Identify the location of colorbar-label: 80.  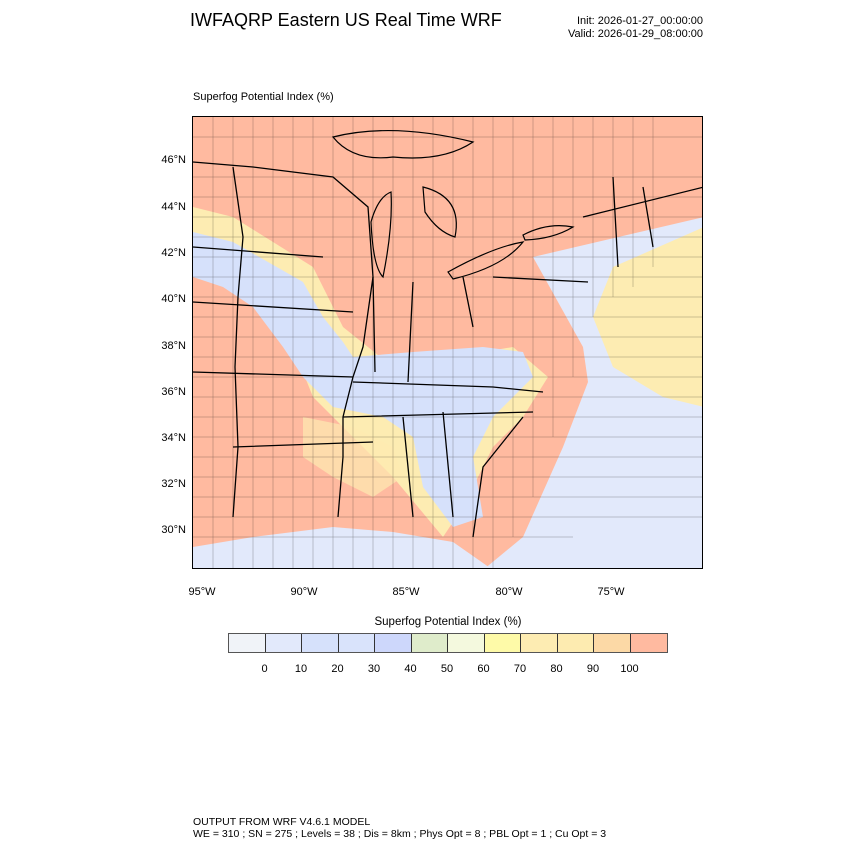
(556, 669).